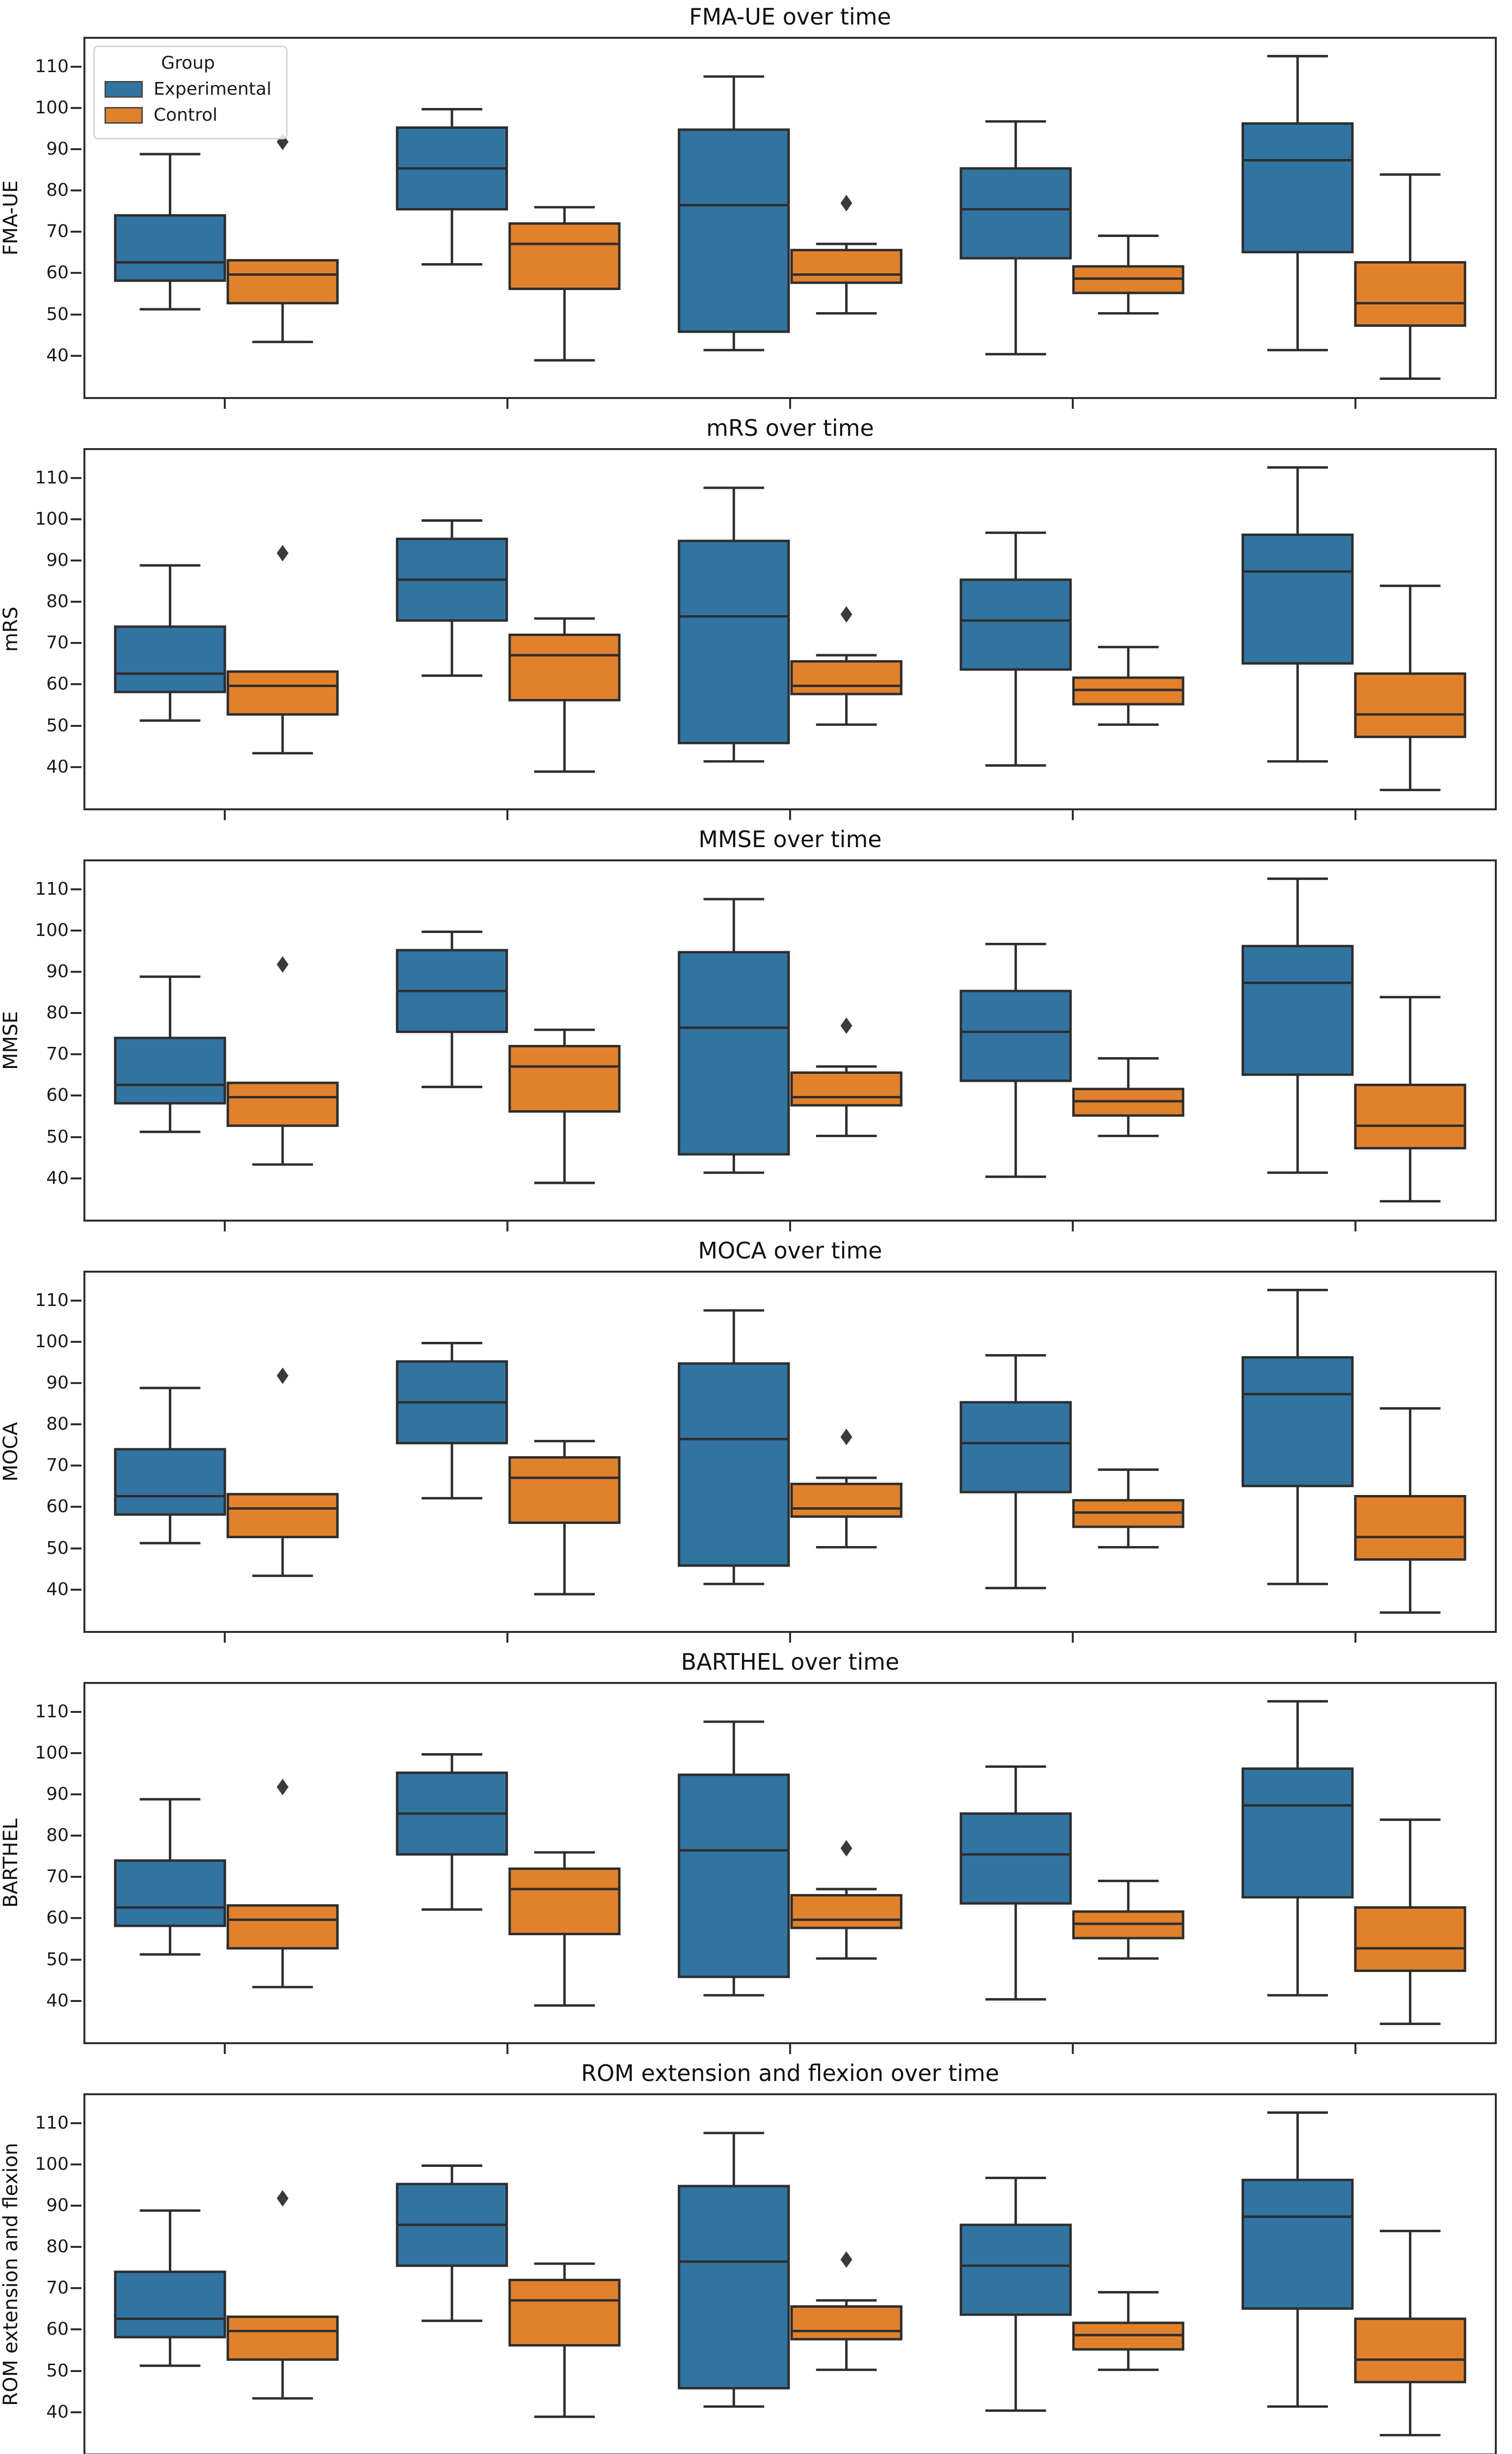 The image size is (1512, 2454). Describe the element at coordinates (790, 1250) in the screenshot. I see `subplot-title: MOCA over time` at that location.